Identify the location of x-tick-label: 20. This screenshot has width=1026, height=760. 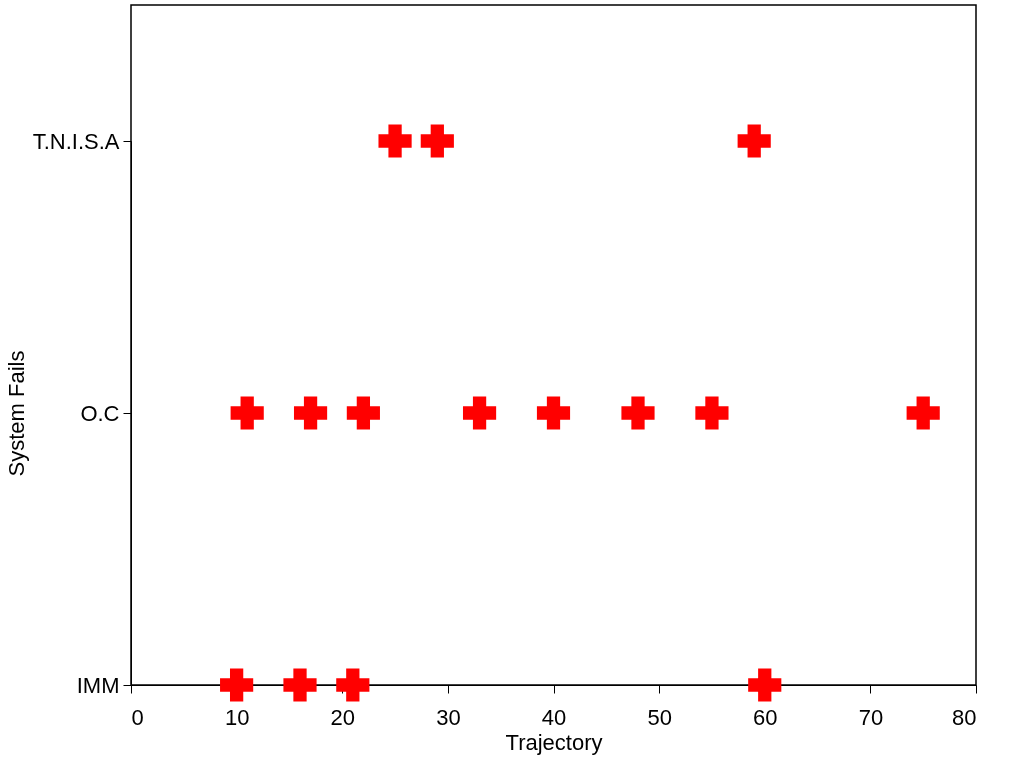
(342, 717).